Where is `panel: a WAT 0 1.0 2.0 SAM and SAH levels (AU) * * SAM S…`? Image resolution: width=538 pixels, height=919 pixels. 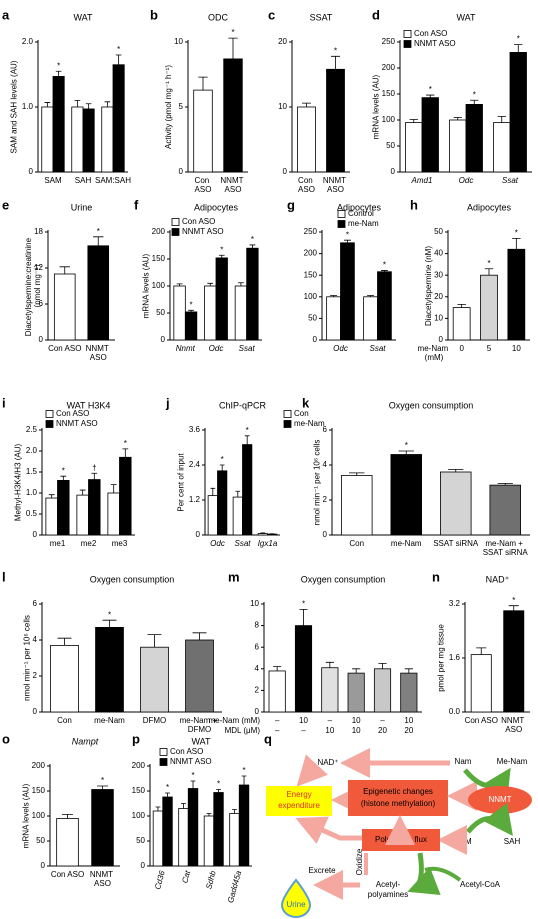
panel: a WAT 0 1.0 2.0 SAM and SAH levels (AU) * * SAM S… is located at coordinates (66, 96).